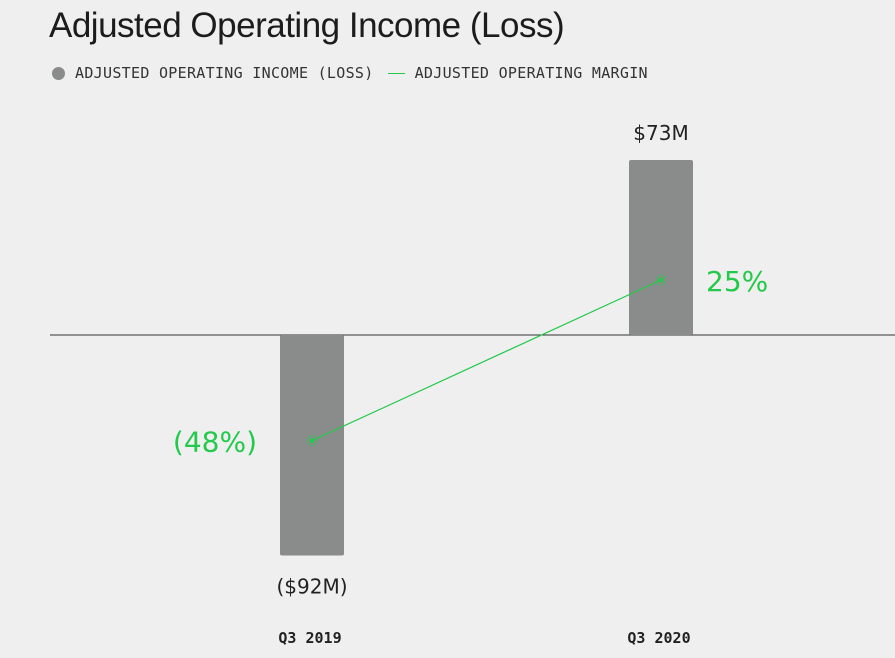 Image resolution: width=895 pixels, height=658 pixels. I want to click on legend-line-label: ADJUSTED OPERATING MARGIN, so click(531, 73).